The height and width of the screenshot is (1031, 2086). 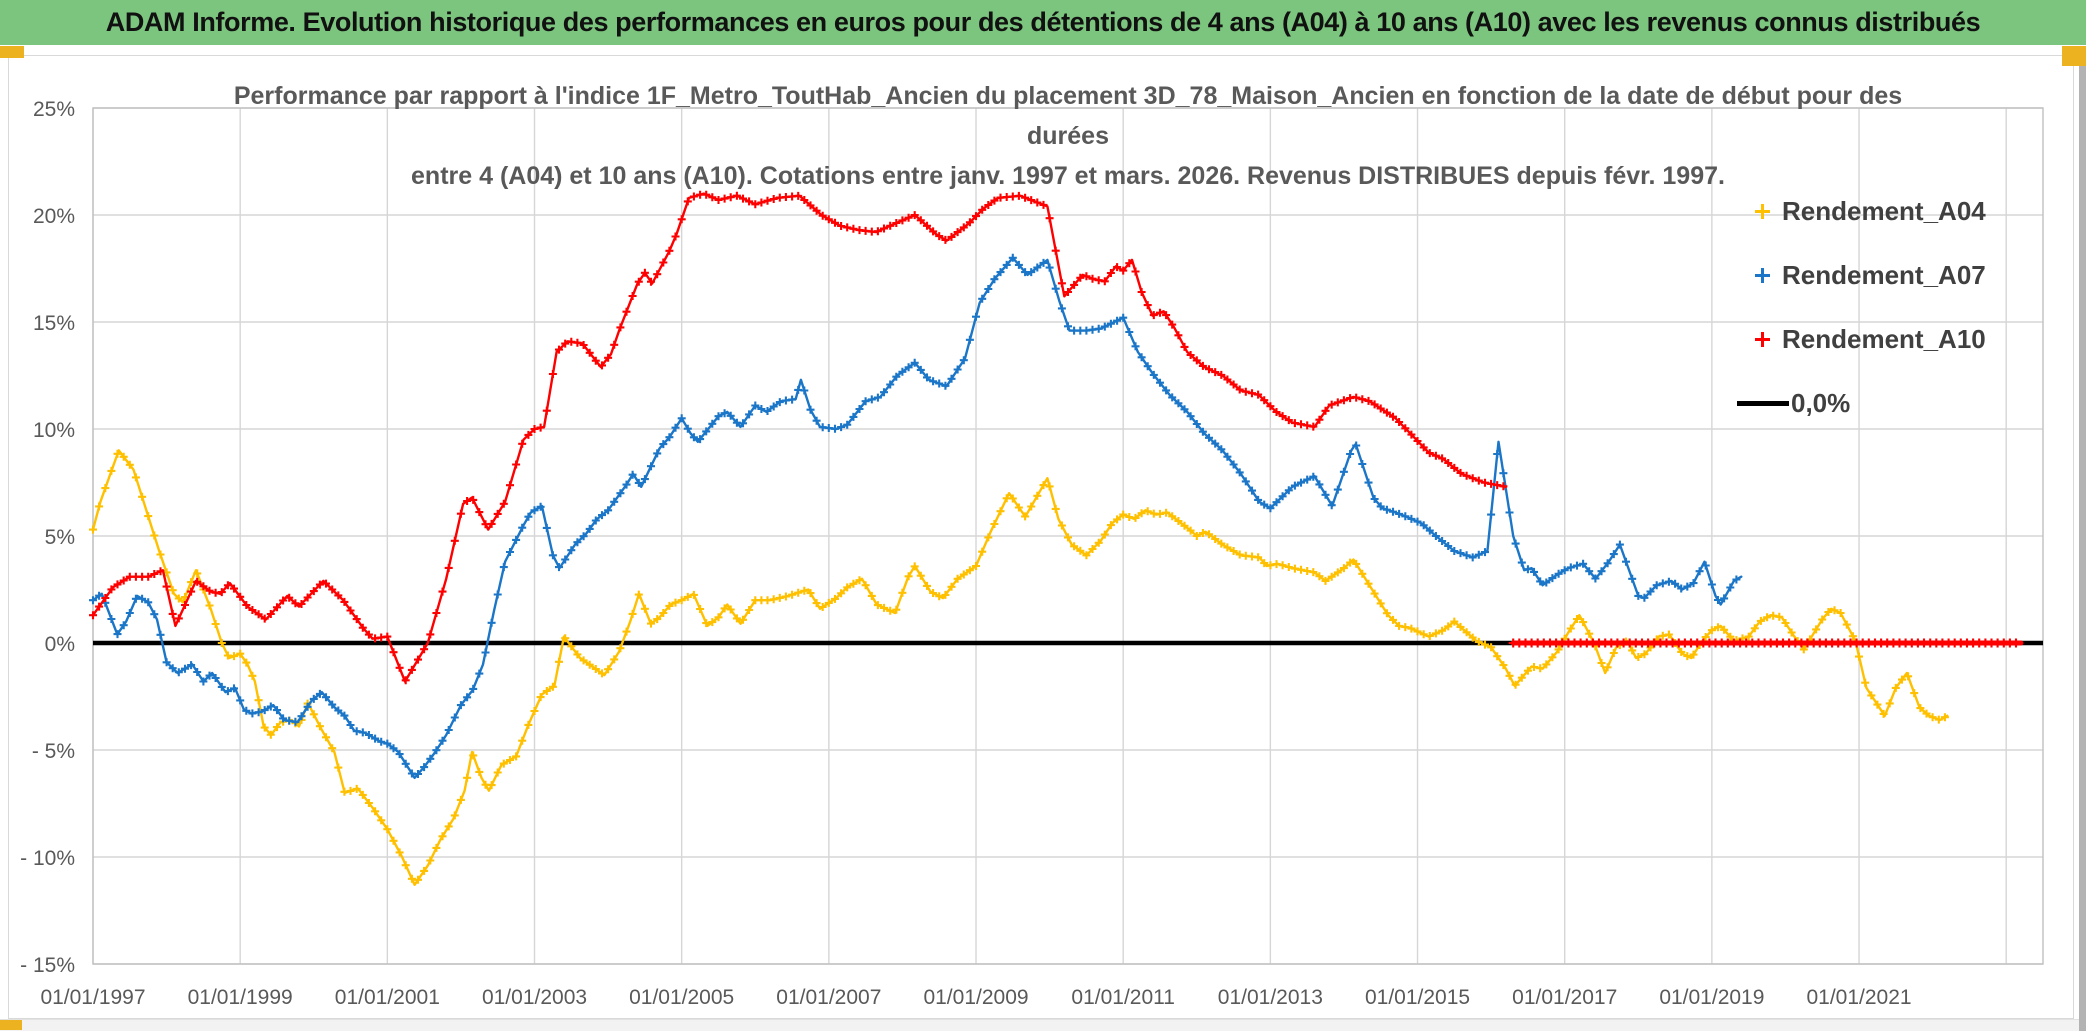 I want to click on svg-text: 01/01/2015, so click(x=1417, y=997).